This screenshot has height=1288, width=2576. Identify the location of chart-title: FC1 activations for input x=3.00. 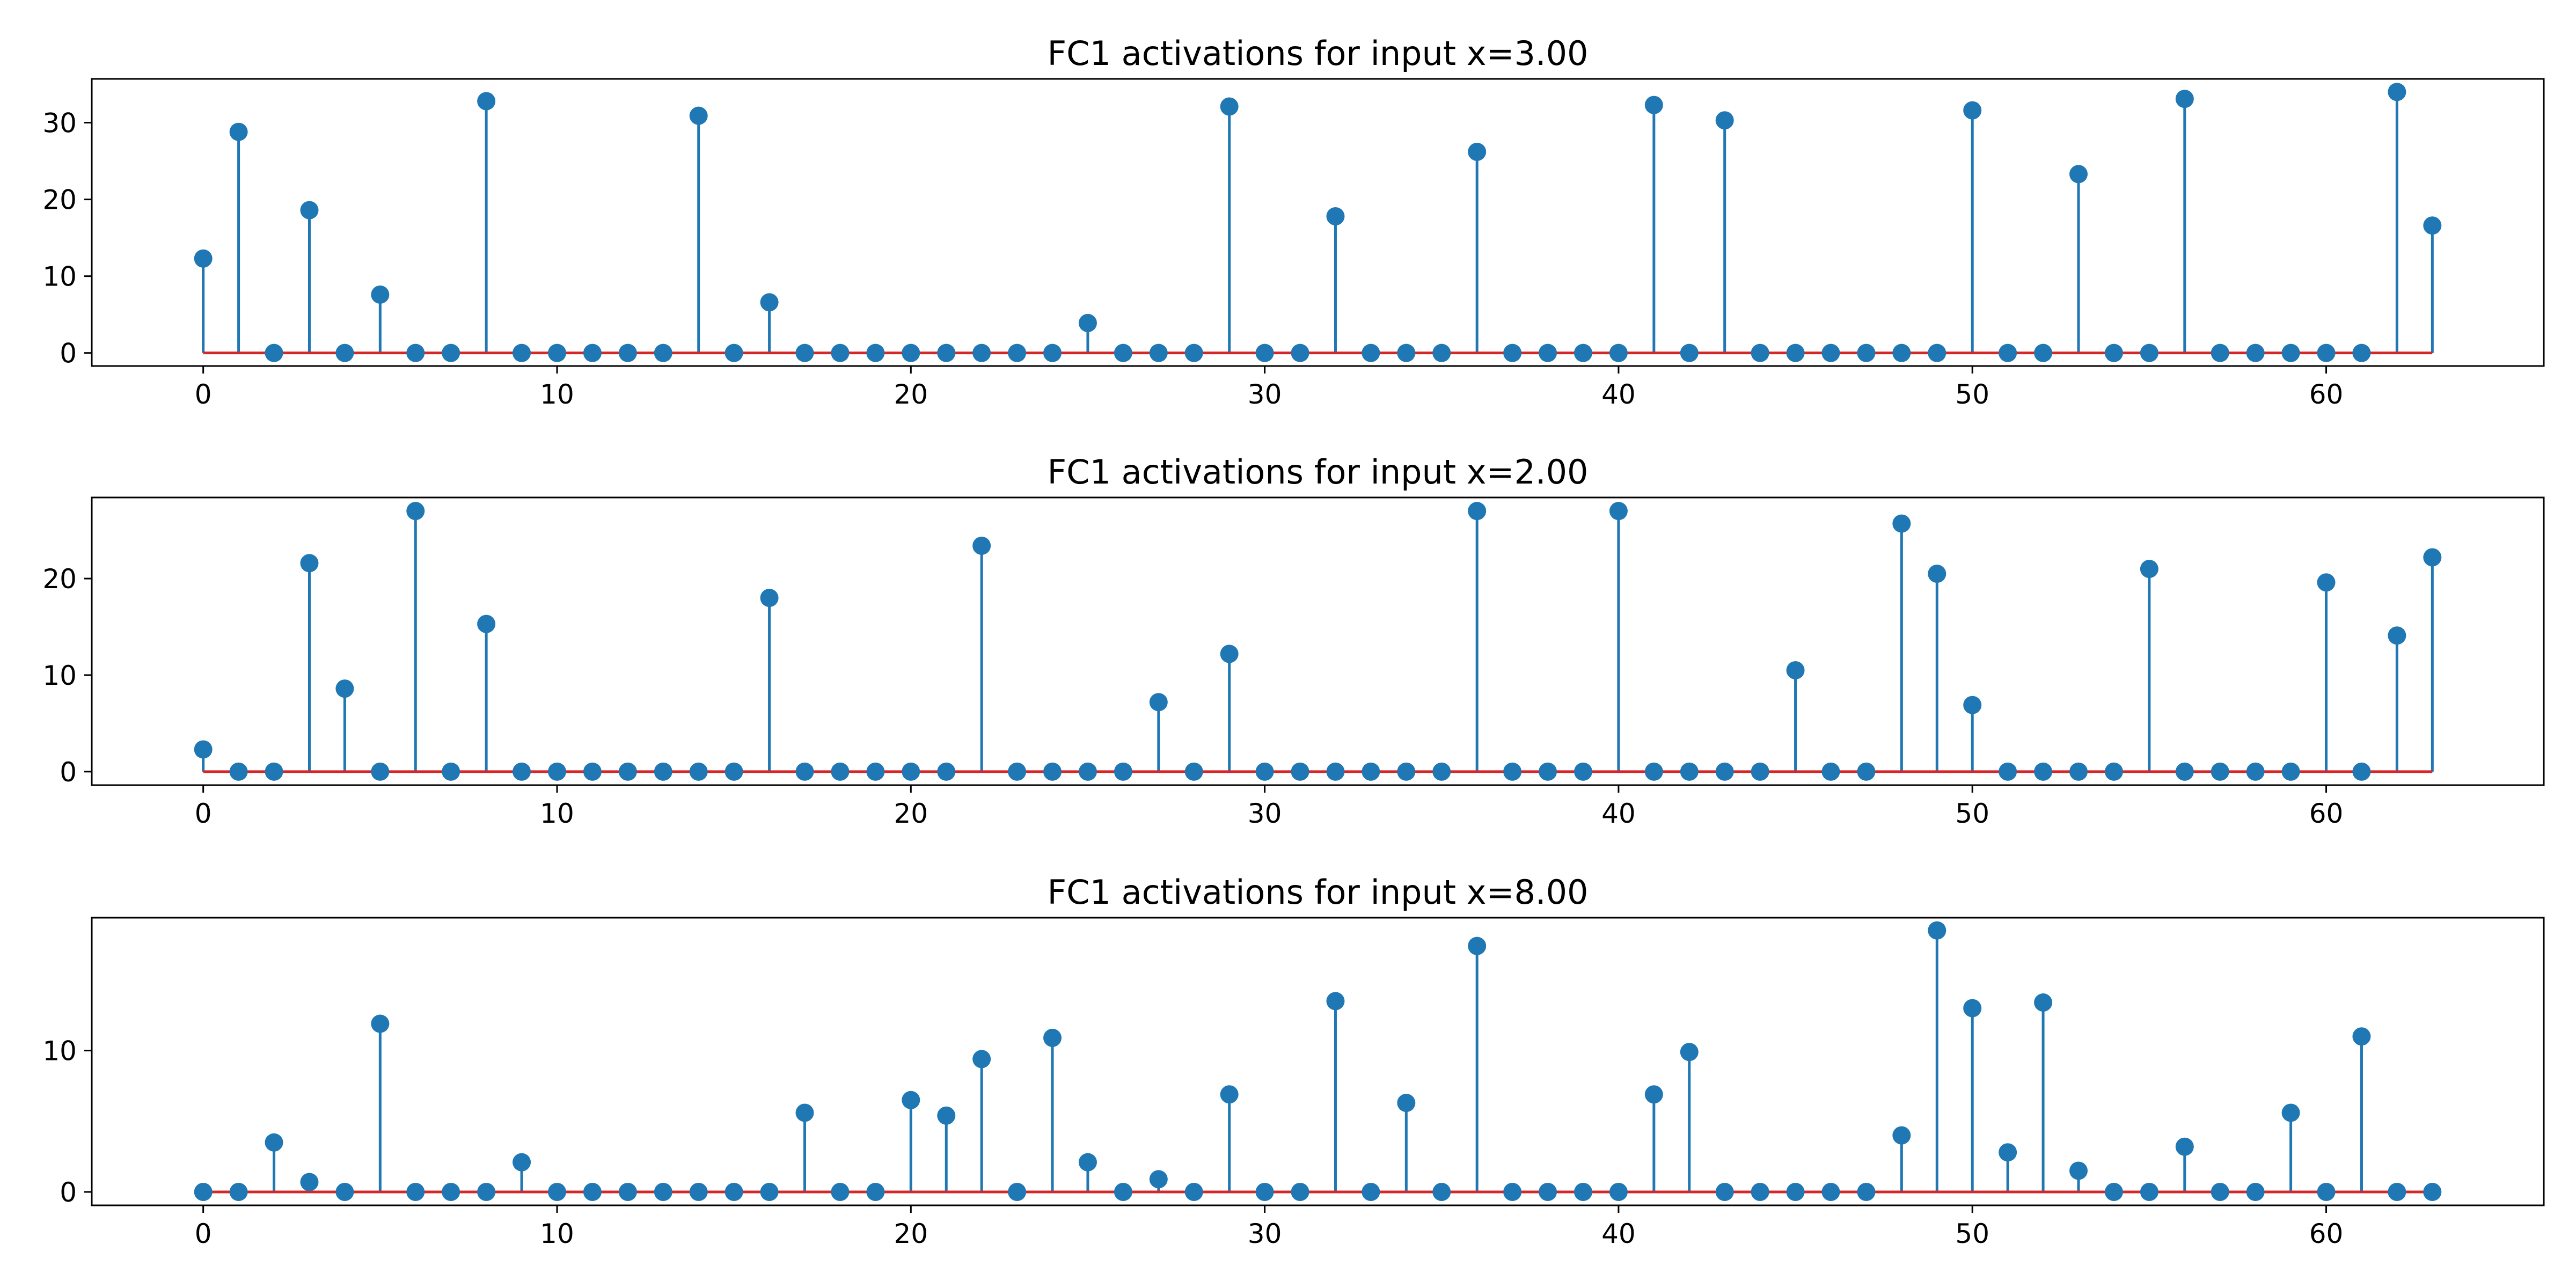
(1317, 53).